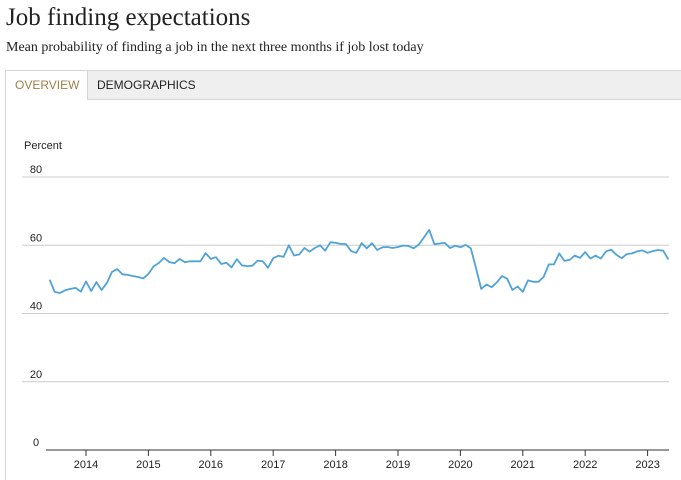 This screenshot has height=480, width=681. Describe the element at coordinates (273, 465) in the screenshot. I see `x-tick-label: 2017` at that location.